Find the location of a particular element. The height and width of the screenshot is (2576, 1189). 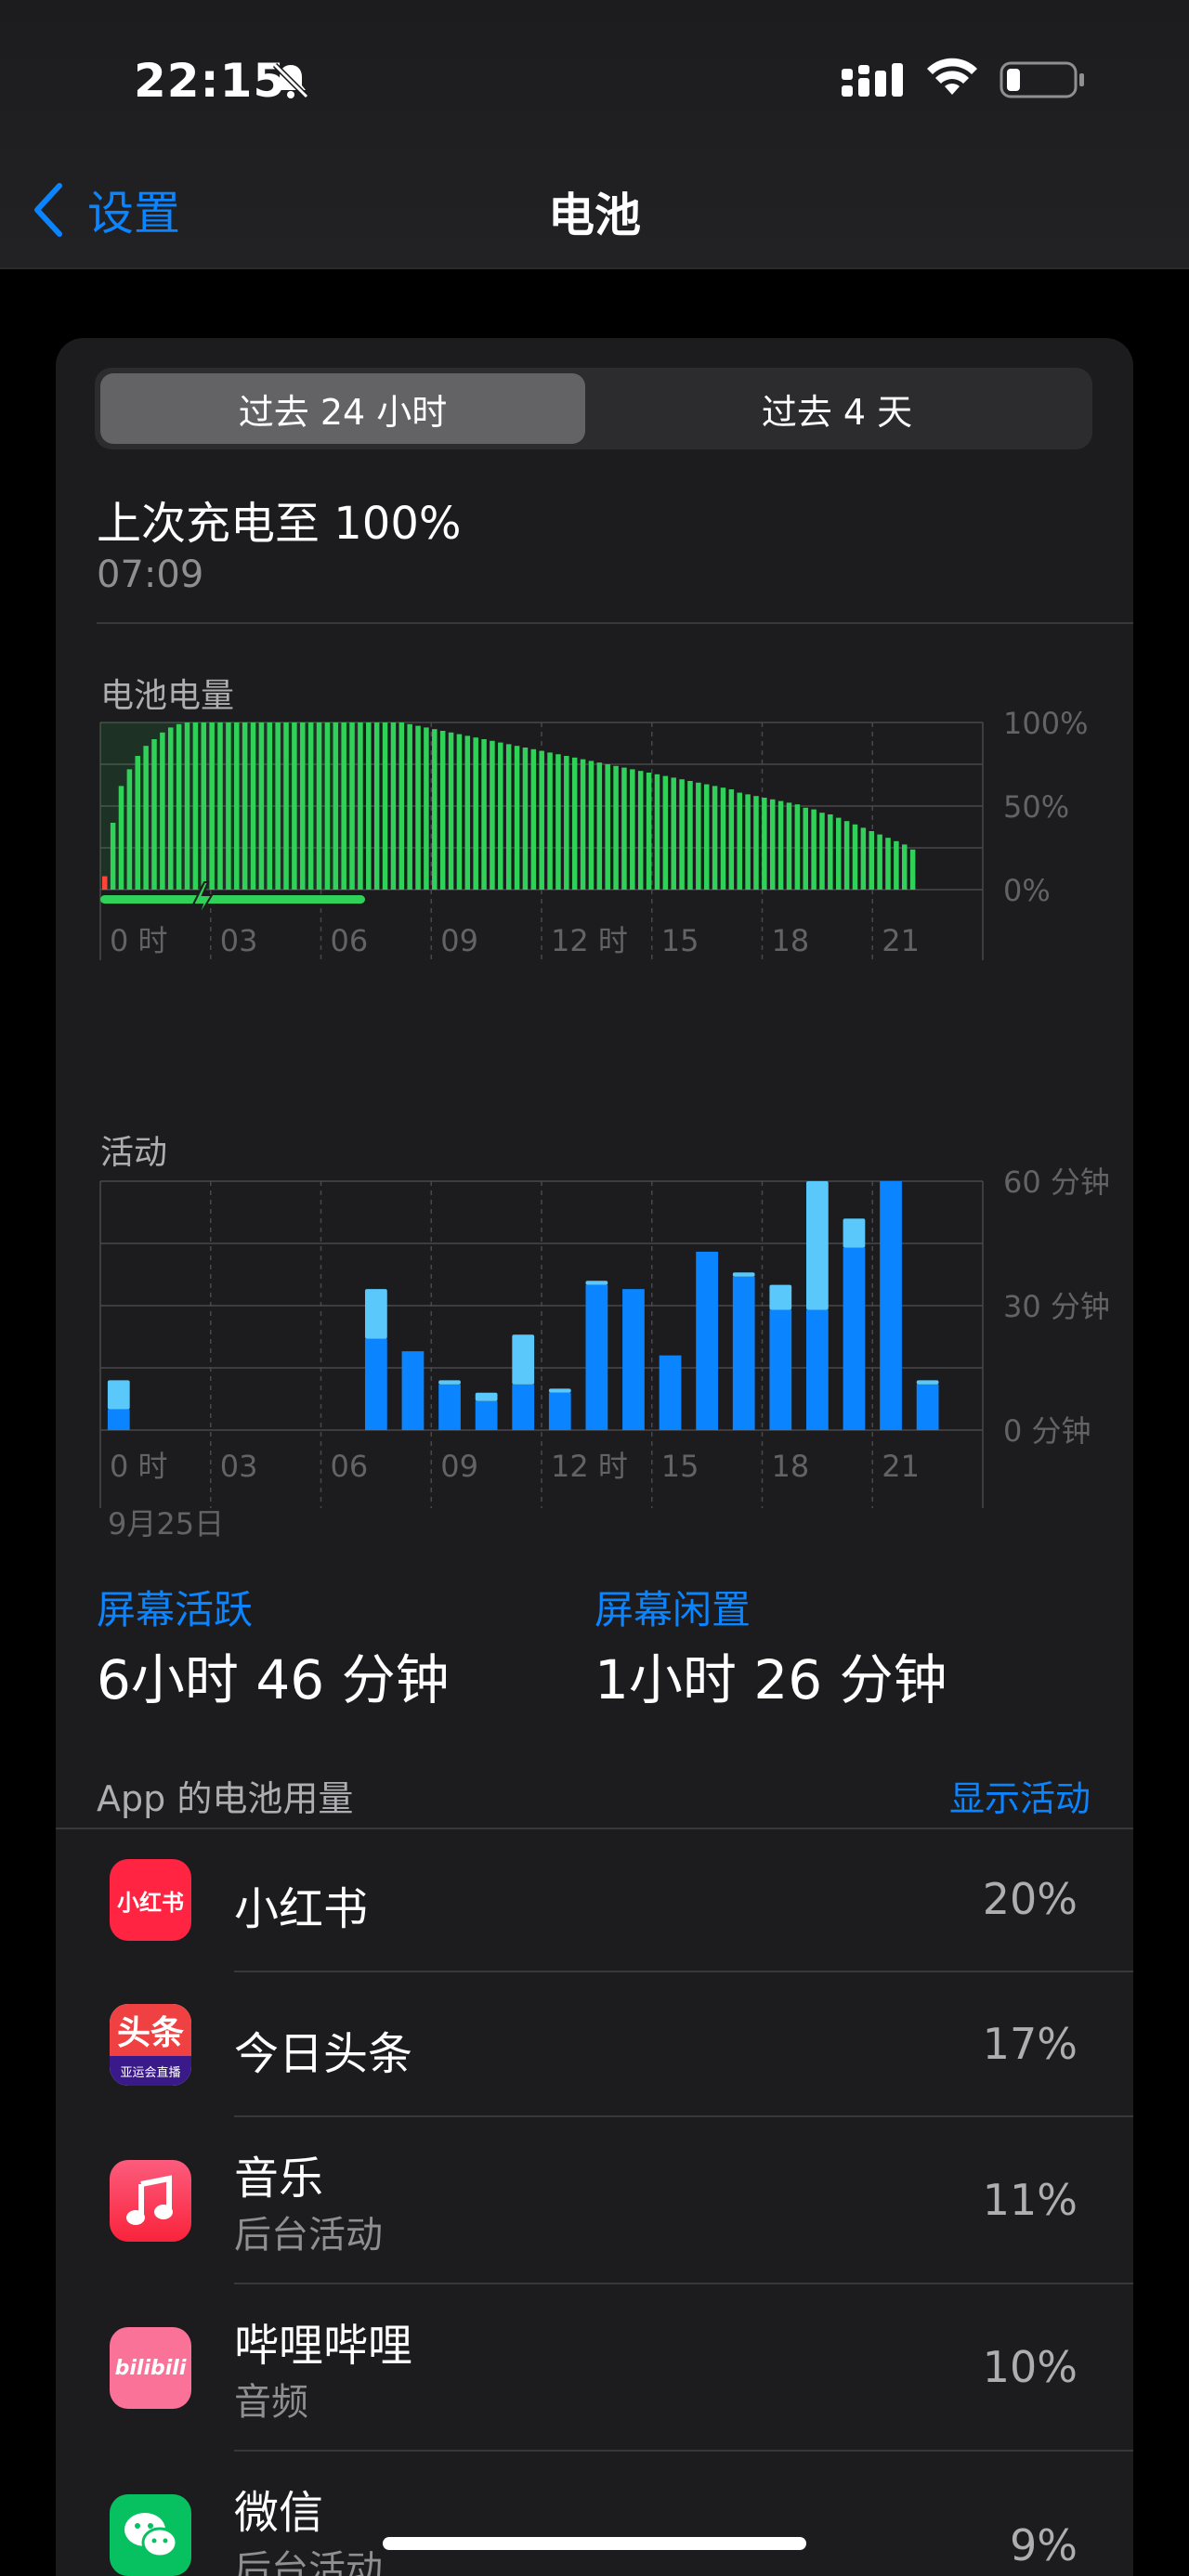

segment-last-4-days: 过去 4 天 is located at coordinates (837, 412).